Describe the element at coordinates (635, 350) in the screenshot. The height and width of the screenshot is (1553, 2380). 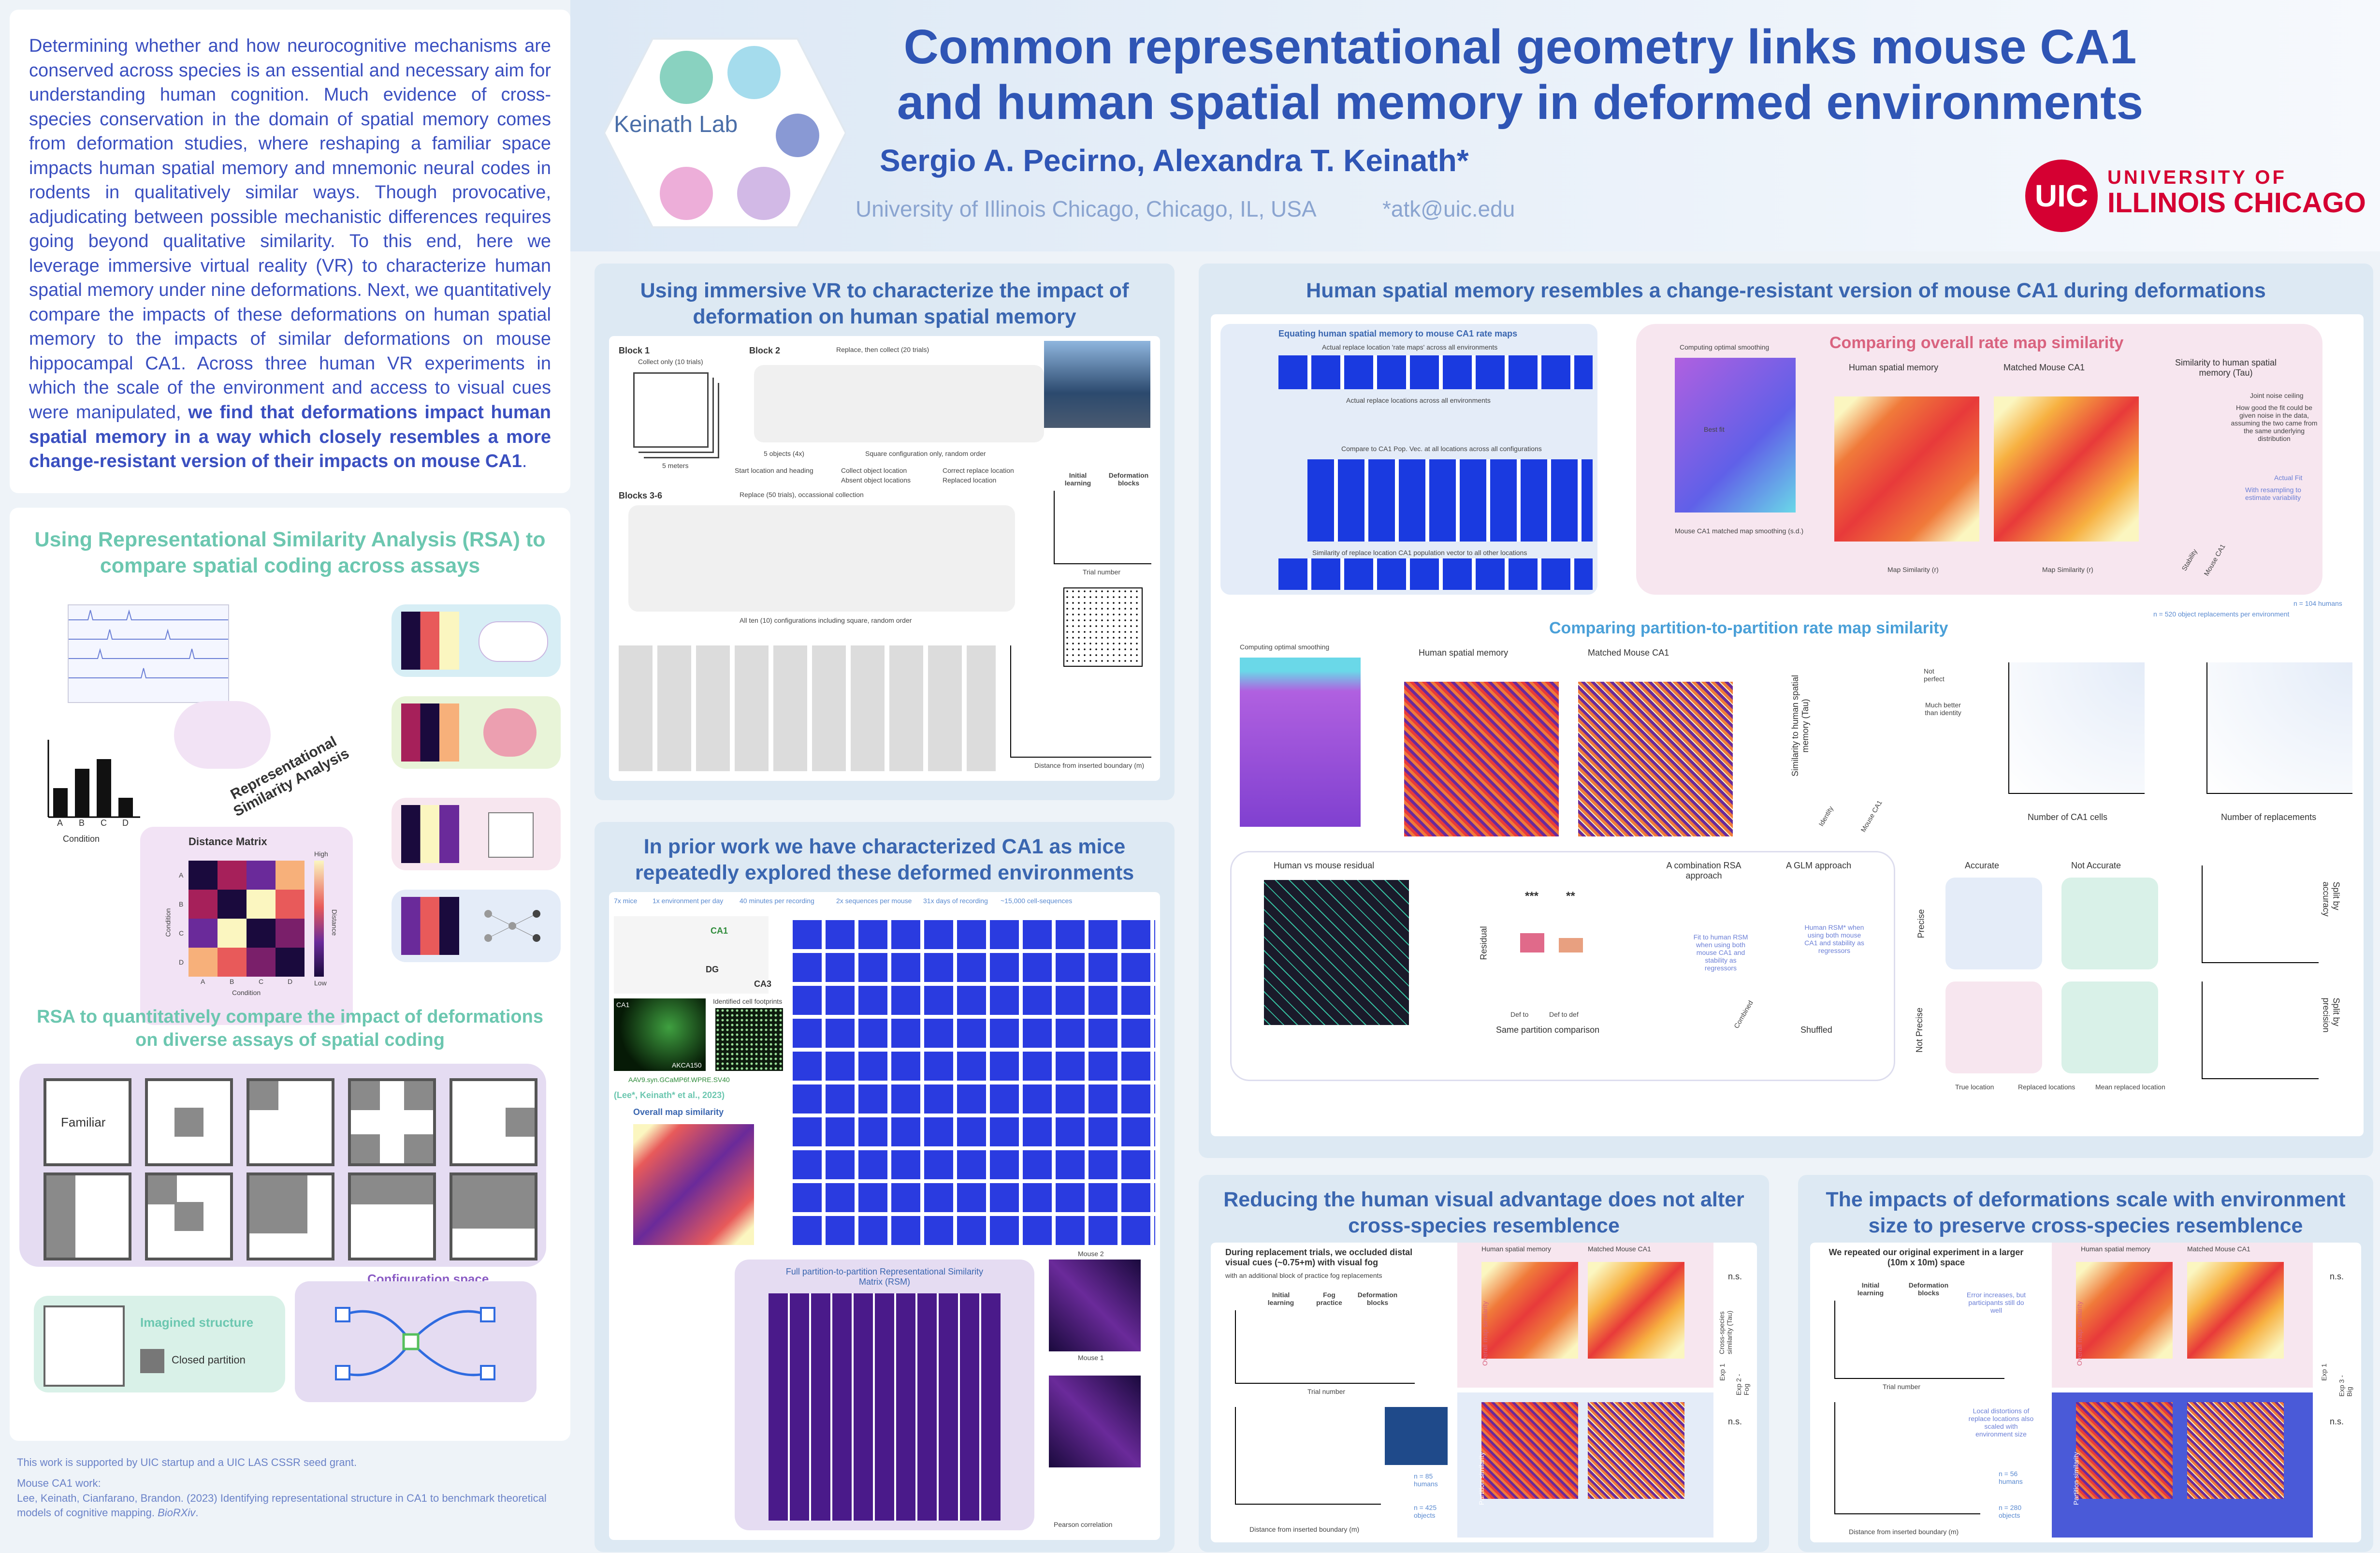
I see `block1-label: Block 1` at that location.